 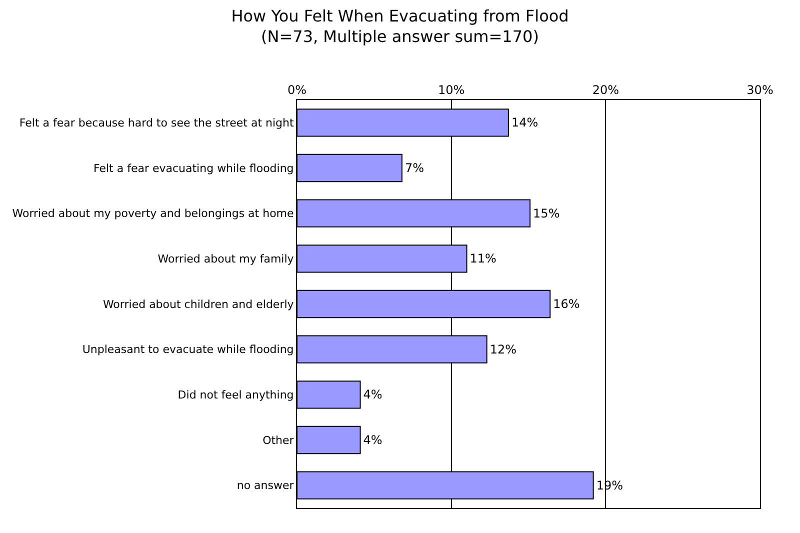 What do you see at coordinates (198, 304) in the screenshot?
I see `y-tick-label: Worried about children and elderly` at bounding box center [198, 304].